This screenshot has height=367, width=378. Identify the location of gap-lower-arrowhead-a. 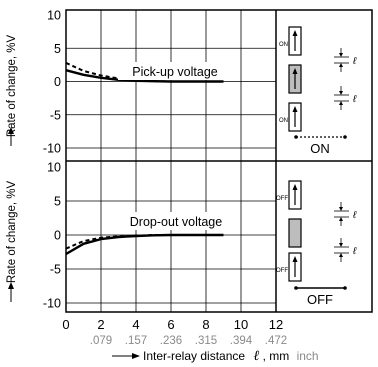
(341, 93).